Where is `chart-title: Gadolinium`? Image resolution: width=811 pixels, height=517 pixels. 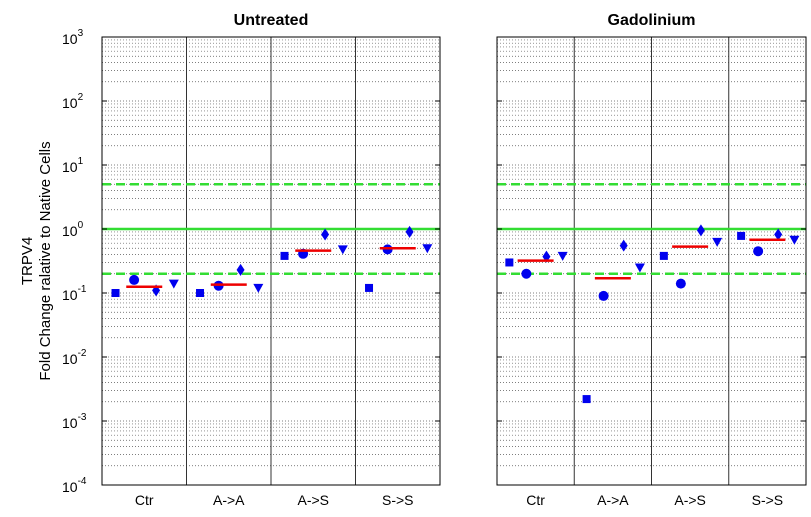 chart-title: Gadolinium is located at coordinates (652, 20).